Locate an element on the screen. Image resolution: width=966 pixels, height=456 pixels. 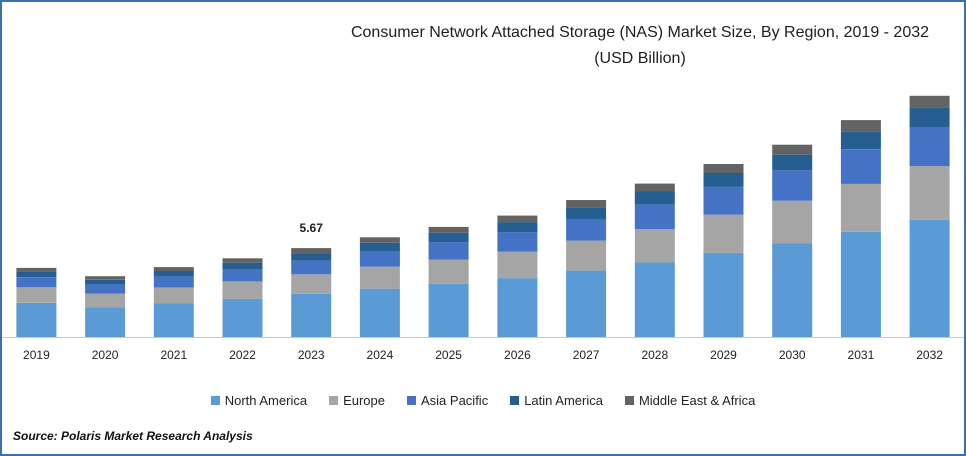
bar-2027-latin-america is located at coordinates (586, 213).